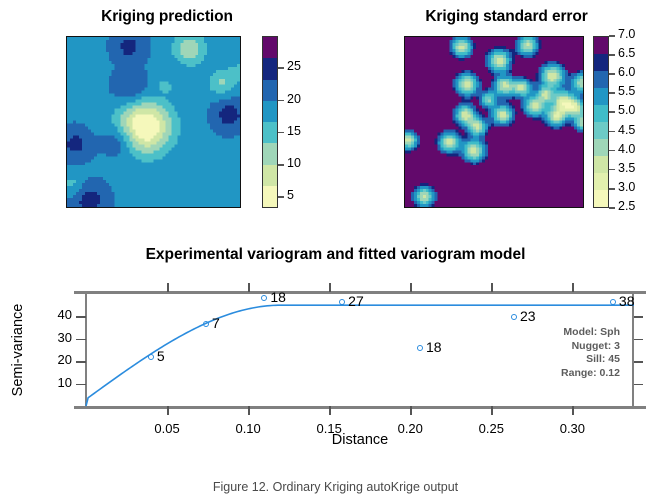 This screenshot has height=504, width=671. I want to click on x-axis-tick-label: 0.20, so click(410, 428).